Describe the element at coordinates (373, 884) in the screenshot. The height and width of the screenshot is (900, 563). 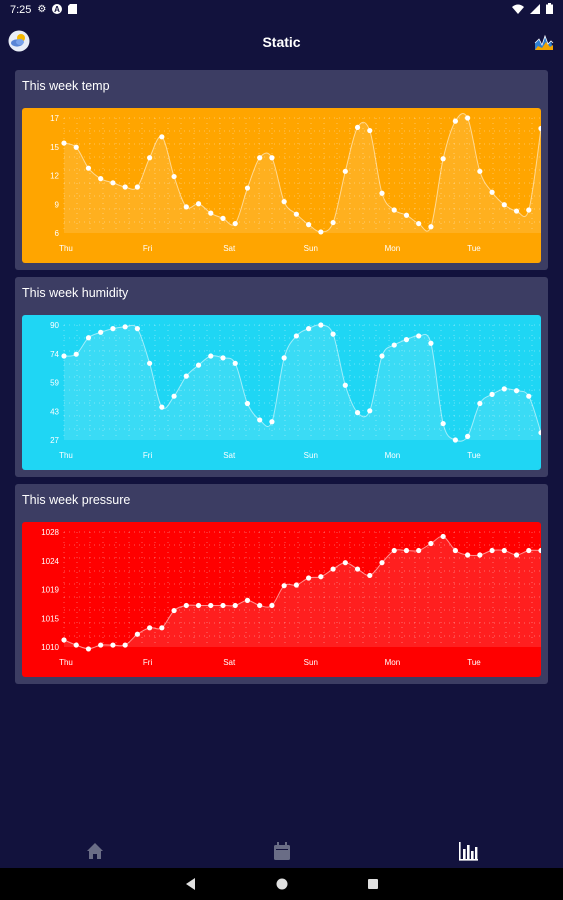
I see `recents-icon` at that location.